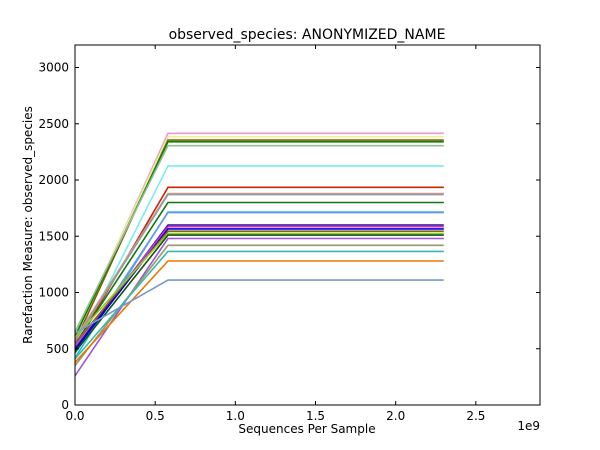 The width and height of the screenshot is (600, 450). Describe the element at coordinates (235, 416) in the screenshot. I see `x-tick-label: 1.0` at that location.